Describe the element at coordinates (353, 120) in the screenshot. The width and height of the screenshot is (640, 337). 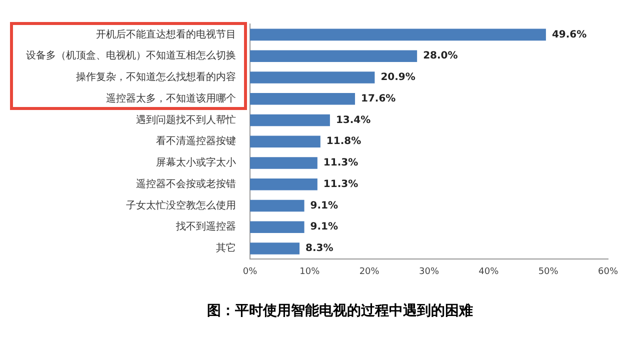
I see `data-label: 13.4%` at that location.